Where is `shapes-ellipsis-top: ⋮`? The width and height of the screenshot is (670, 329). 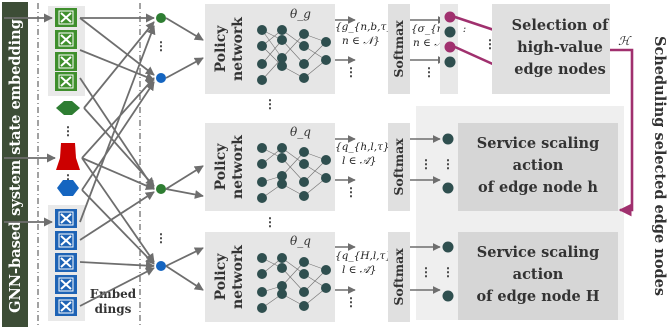
shapes-ellipsis-top: ⋮ is located at coordinates (68, 131).